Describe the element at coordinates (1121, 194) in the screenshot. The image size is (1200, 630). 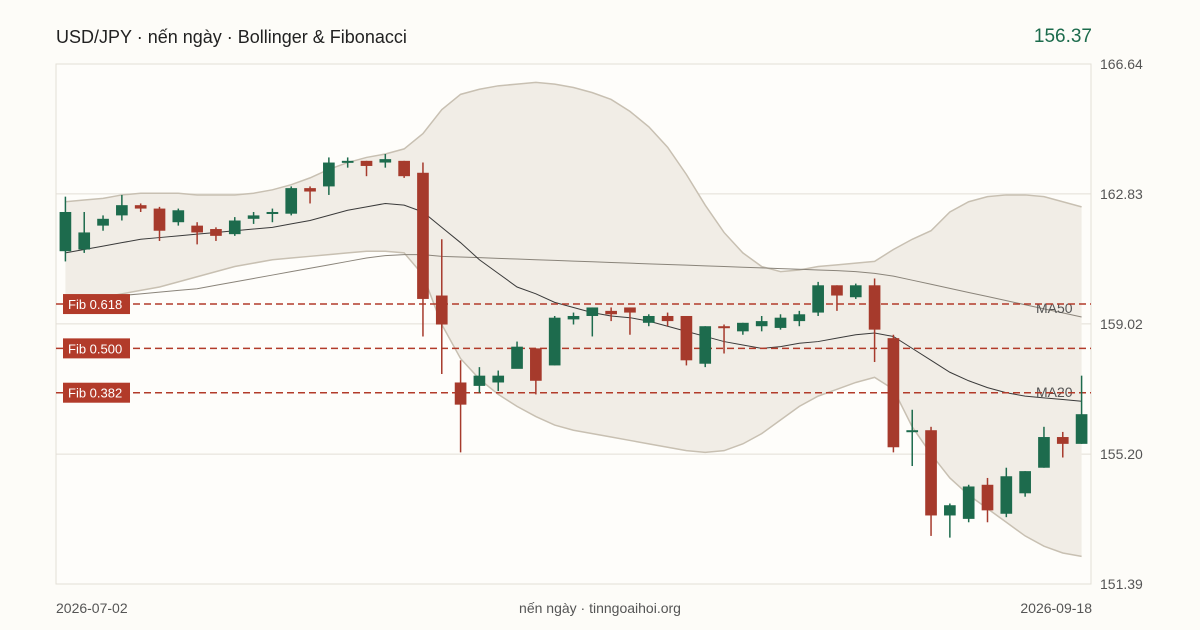
I see `y-tick-label: 162.83` at that location.